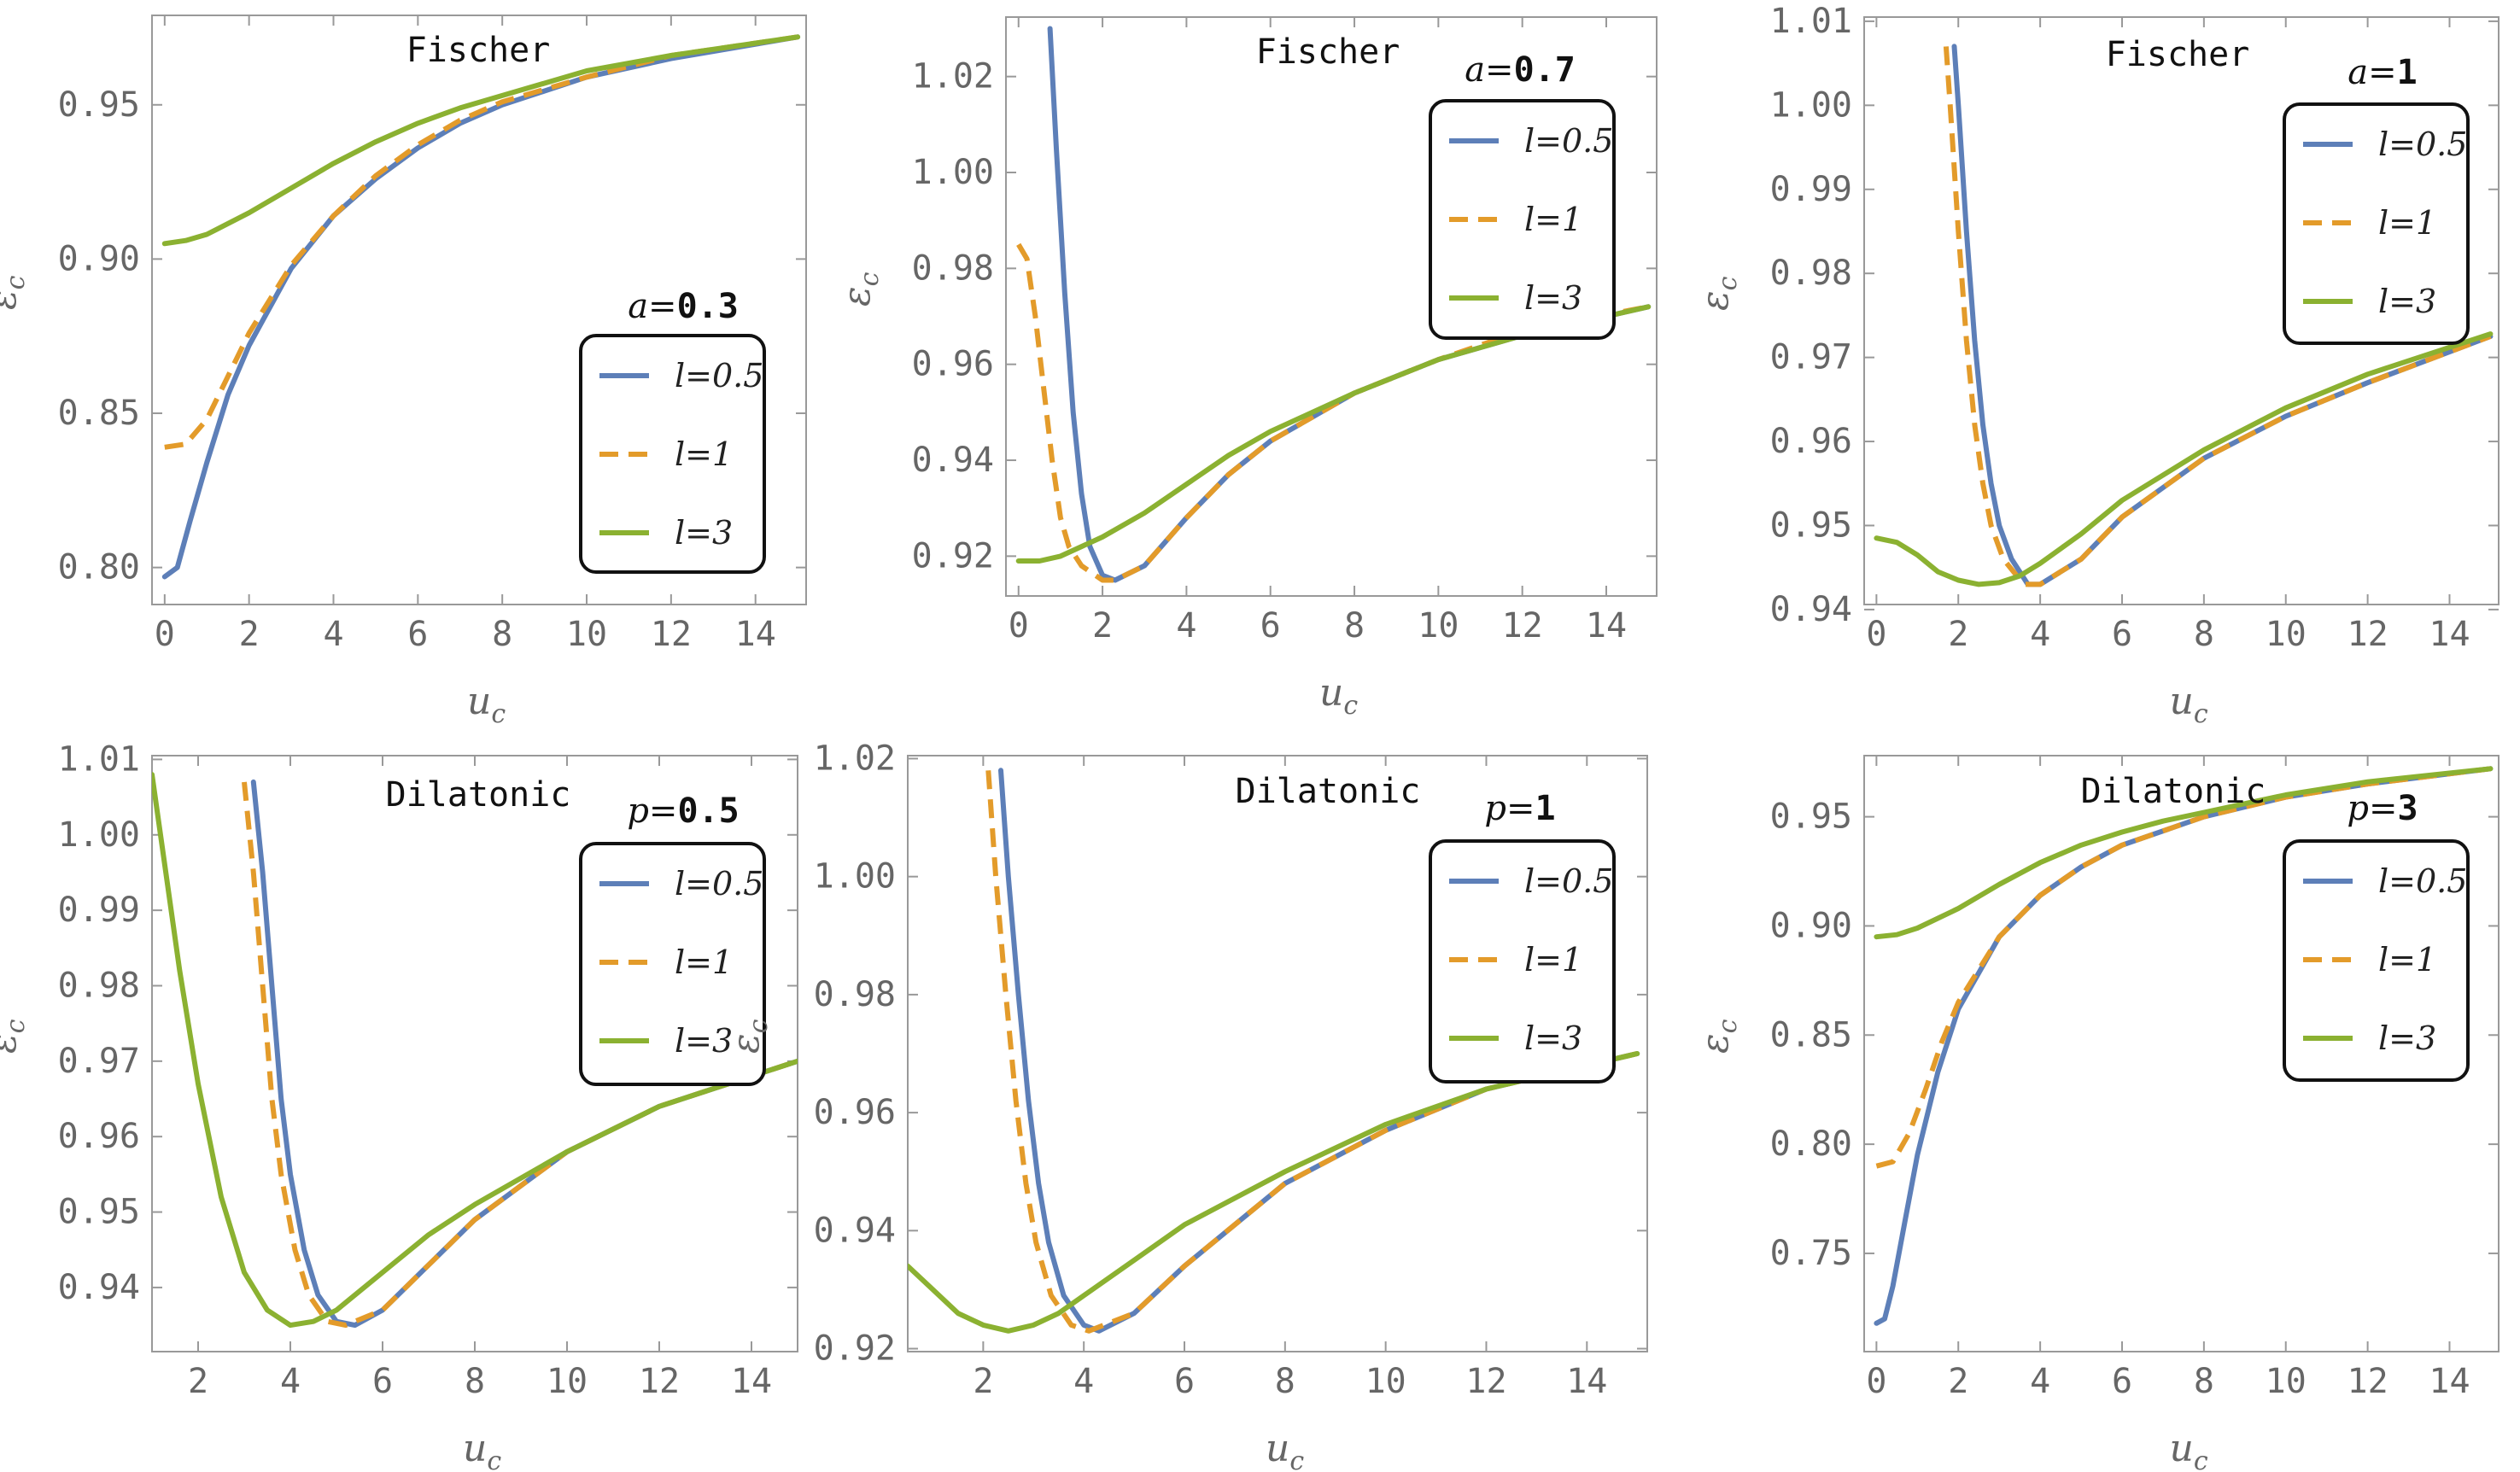 Image resolution: width=2520 pixels, height=1472 pixels. What do you see at coordinates (99, 258) in the screenshot?
I see `y-tick-label: 0.90` at bounding box center [99, 258].